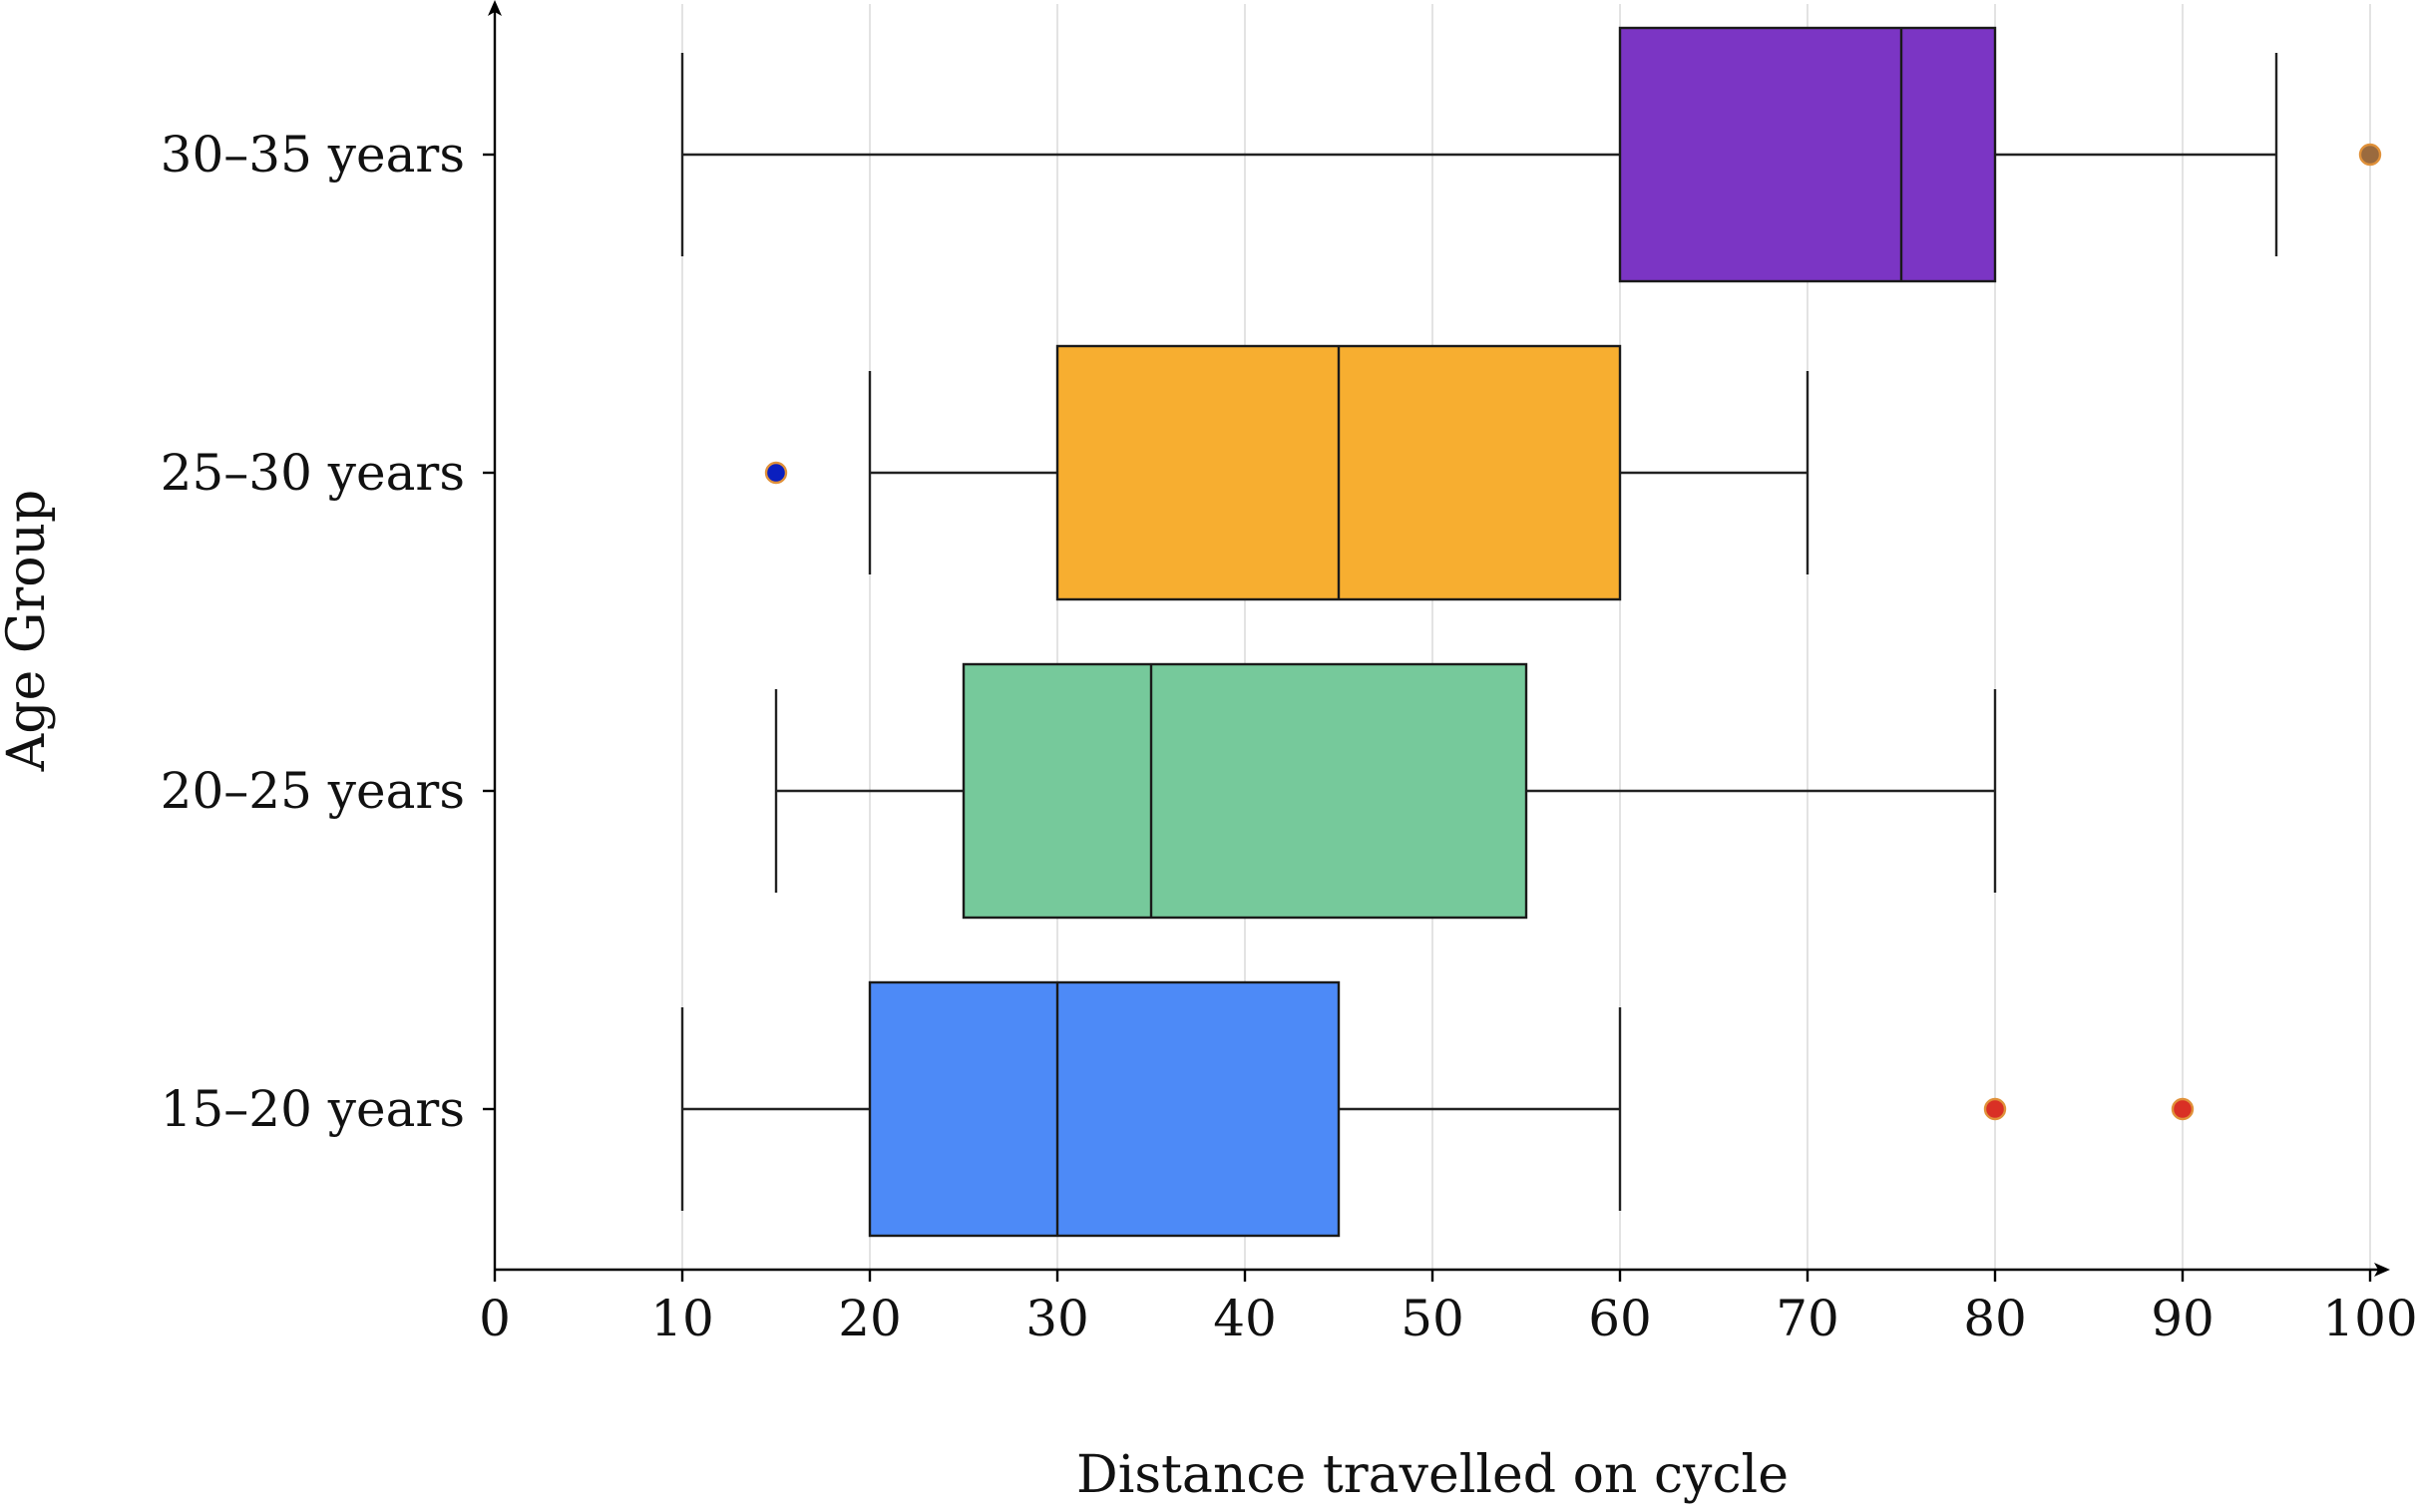 The width and height of the screenshot is (2416, 1512). I want to click on x-tick-label: 30, so click(1057, 1318).